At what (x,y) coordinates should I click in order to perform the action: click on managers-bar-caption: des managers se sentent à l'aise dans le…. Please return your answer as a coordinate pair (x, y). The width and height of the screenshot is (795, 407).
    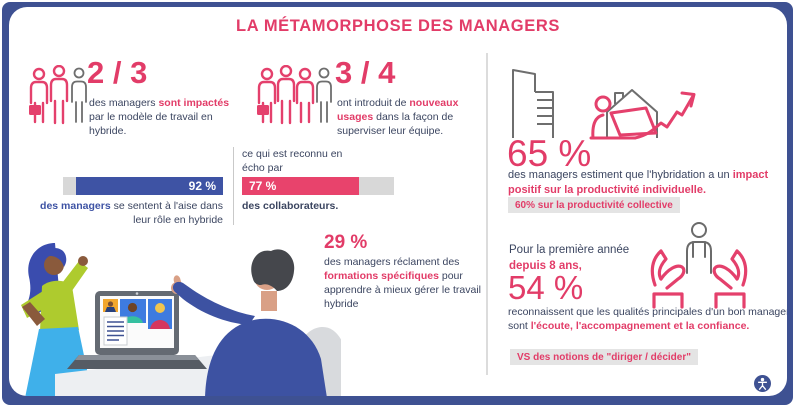
    Looking at the image, I should click on (131, 213).